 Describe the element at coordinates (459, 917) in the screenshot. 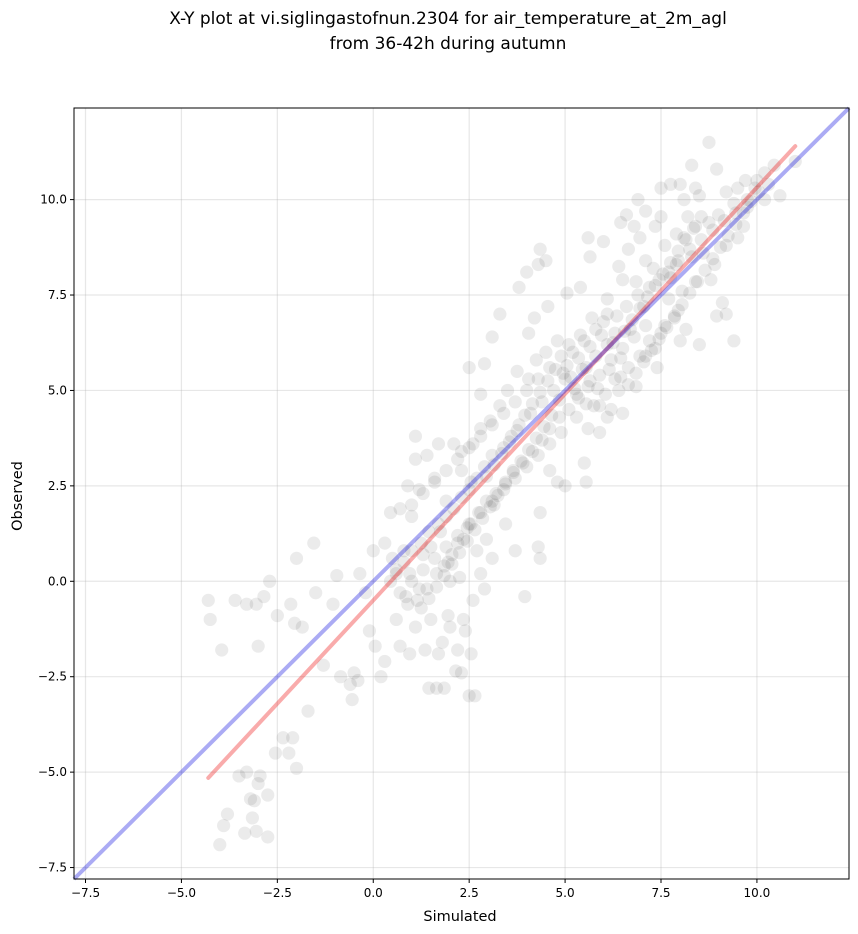

I see `x-axis-label: Simulated` at that location.